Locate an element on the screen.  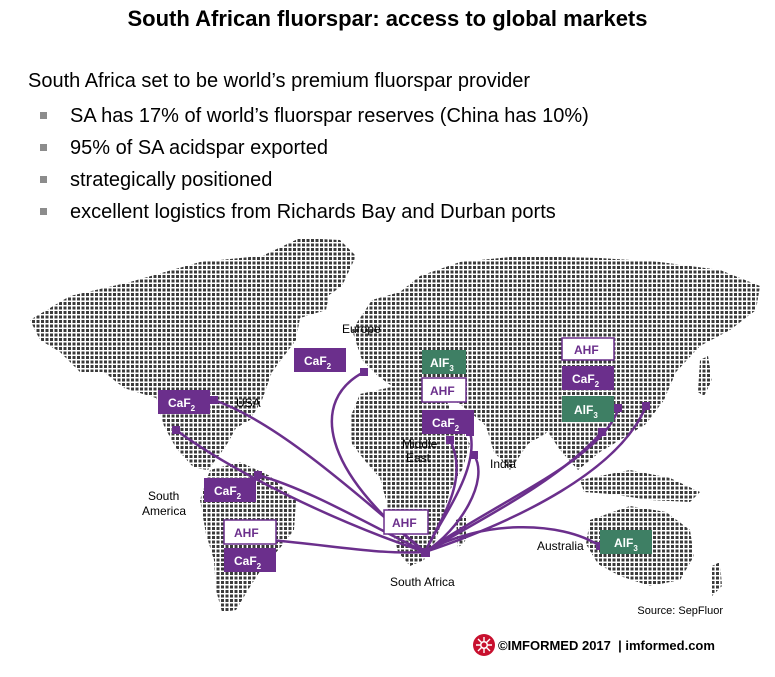
box-ahf-europe: AHF is located at coordinates (444, 390).